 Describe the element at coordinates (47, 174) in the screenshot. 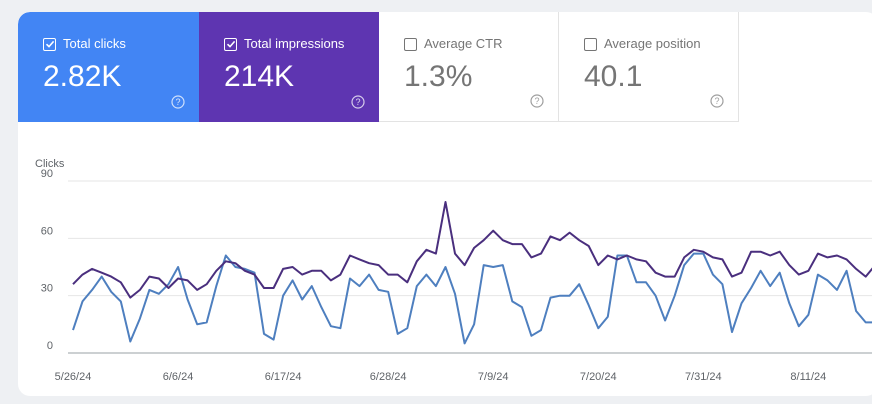

I see `y-tick-label: 90` at that location.